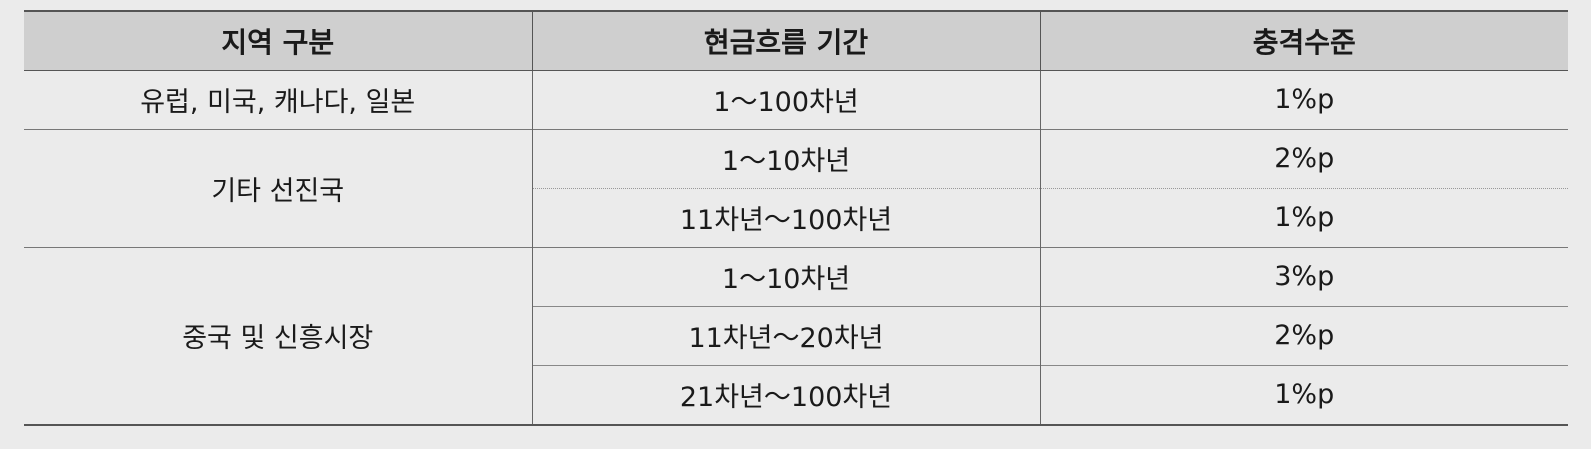  I want to click on table-row: 11차년～100차년 1%p, so click(796, 217).